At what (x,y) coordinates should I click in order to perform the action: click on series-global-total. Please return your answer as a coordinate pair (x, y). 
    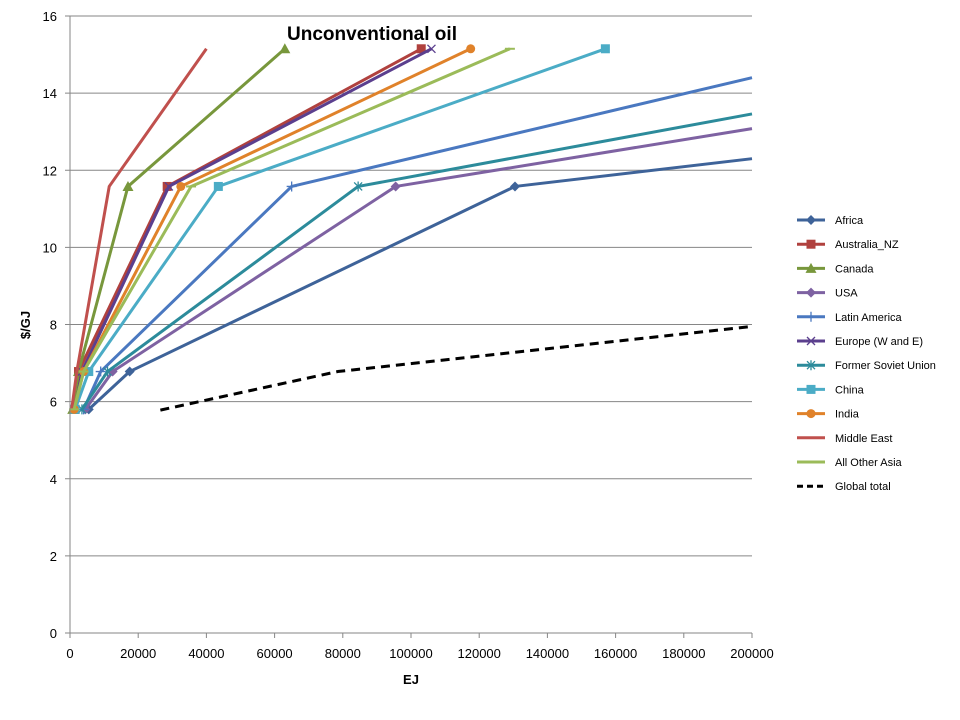
    Looking at the image, I should click on (456, 368).